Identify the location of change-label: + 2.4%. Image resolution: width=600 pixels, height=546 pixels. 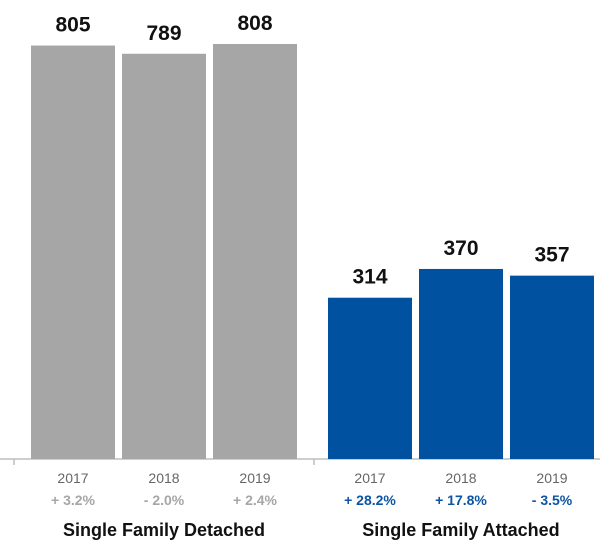
(255, 500).